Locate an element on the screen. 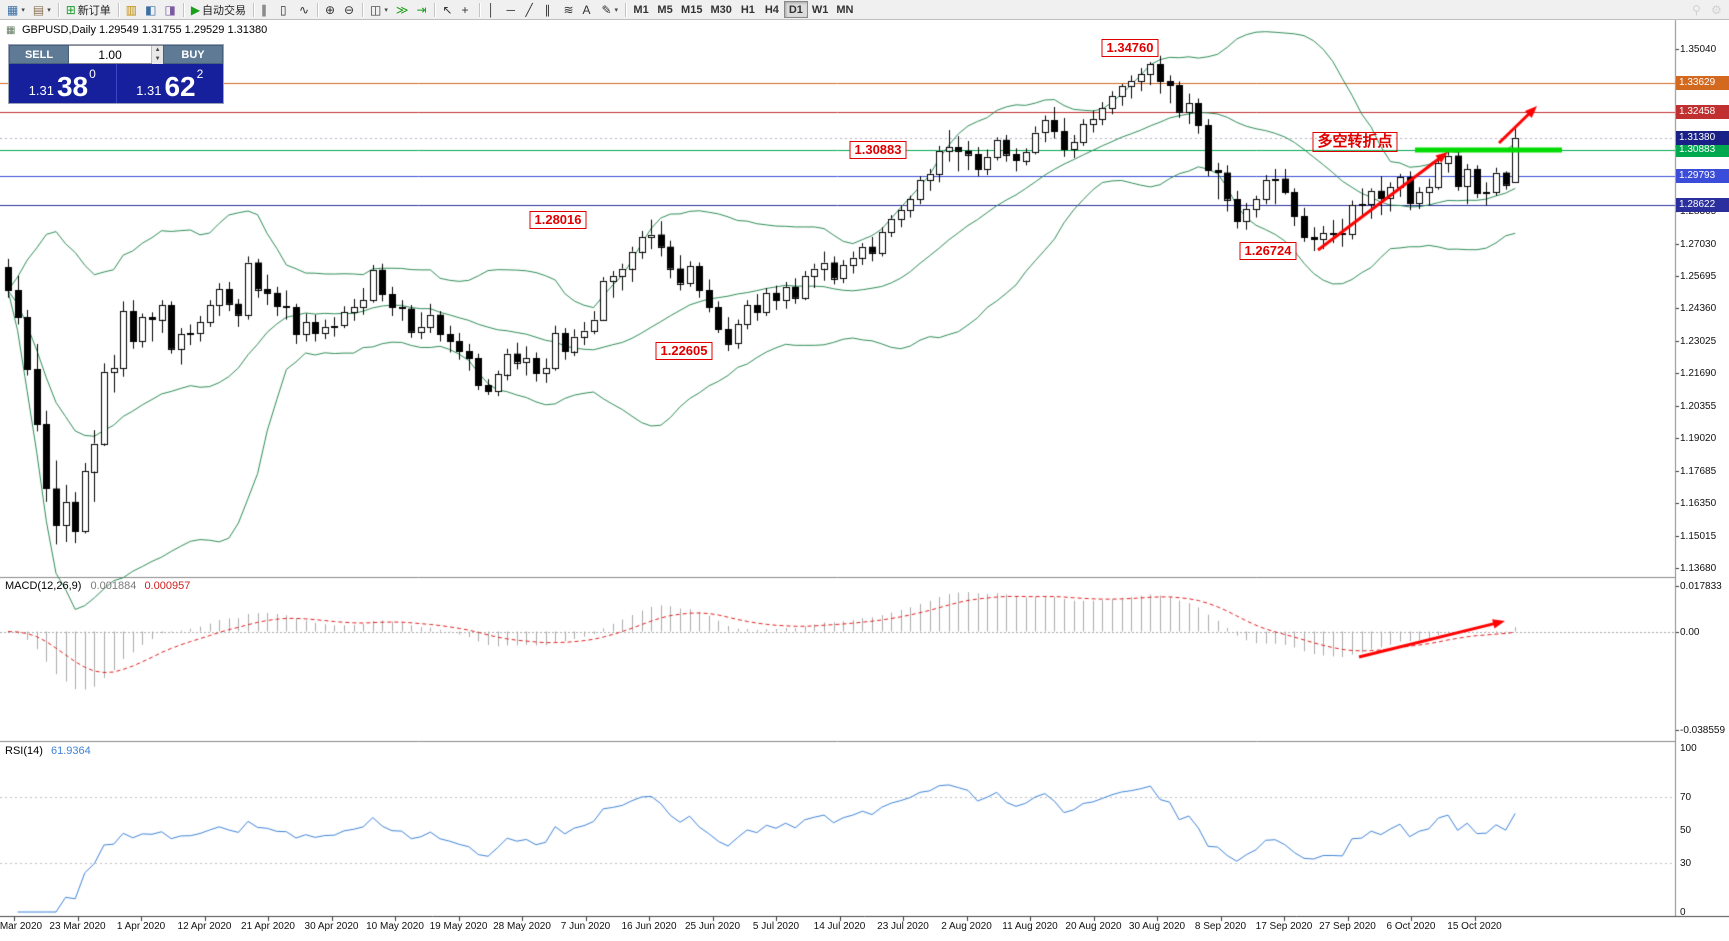 This screenshot has height=941, width=1729. timeframe-d1-button-label: D1 is located at coordinates (795, 9).